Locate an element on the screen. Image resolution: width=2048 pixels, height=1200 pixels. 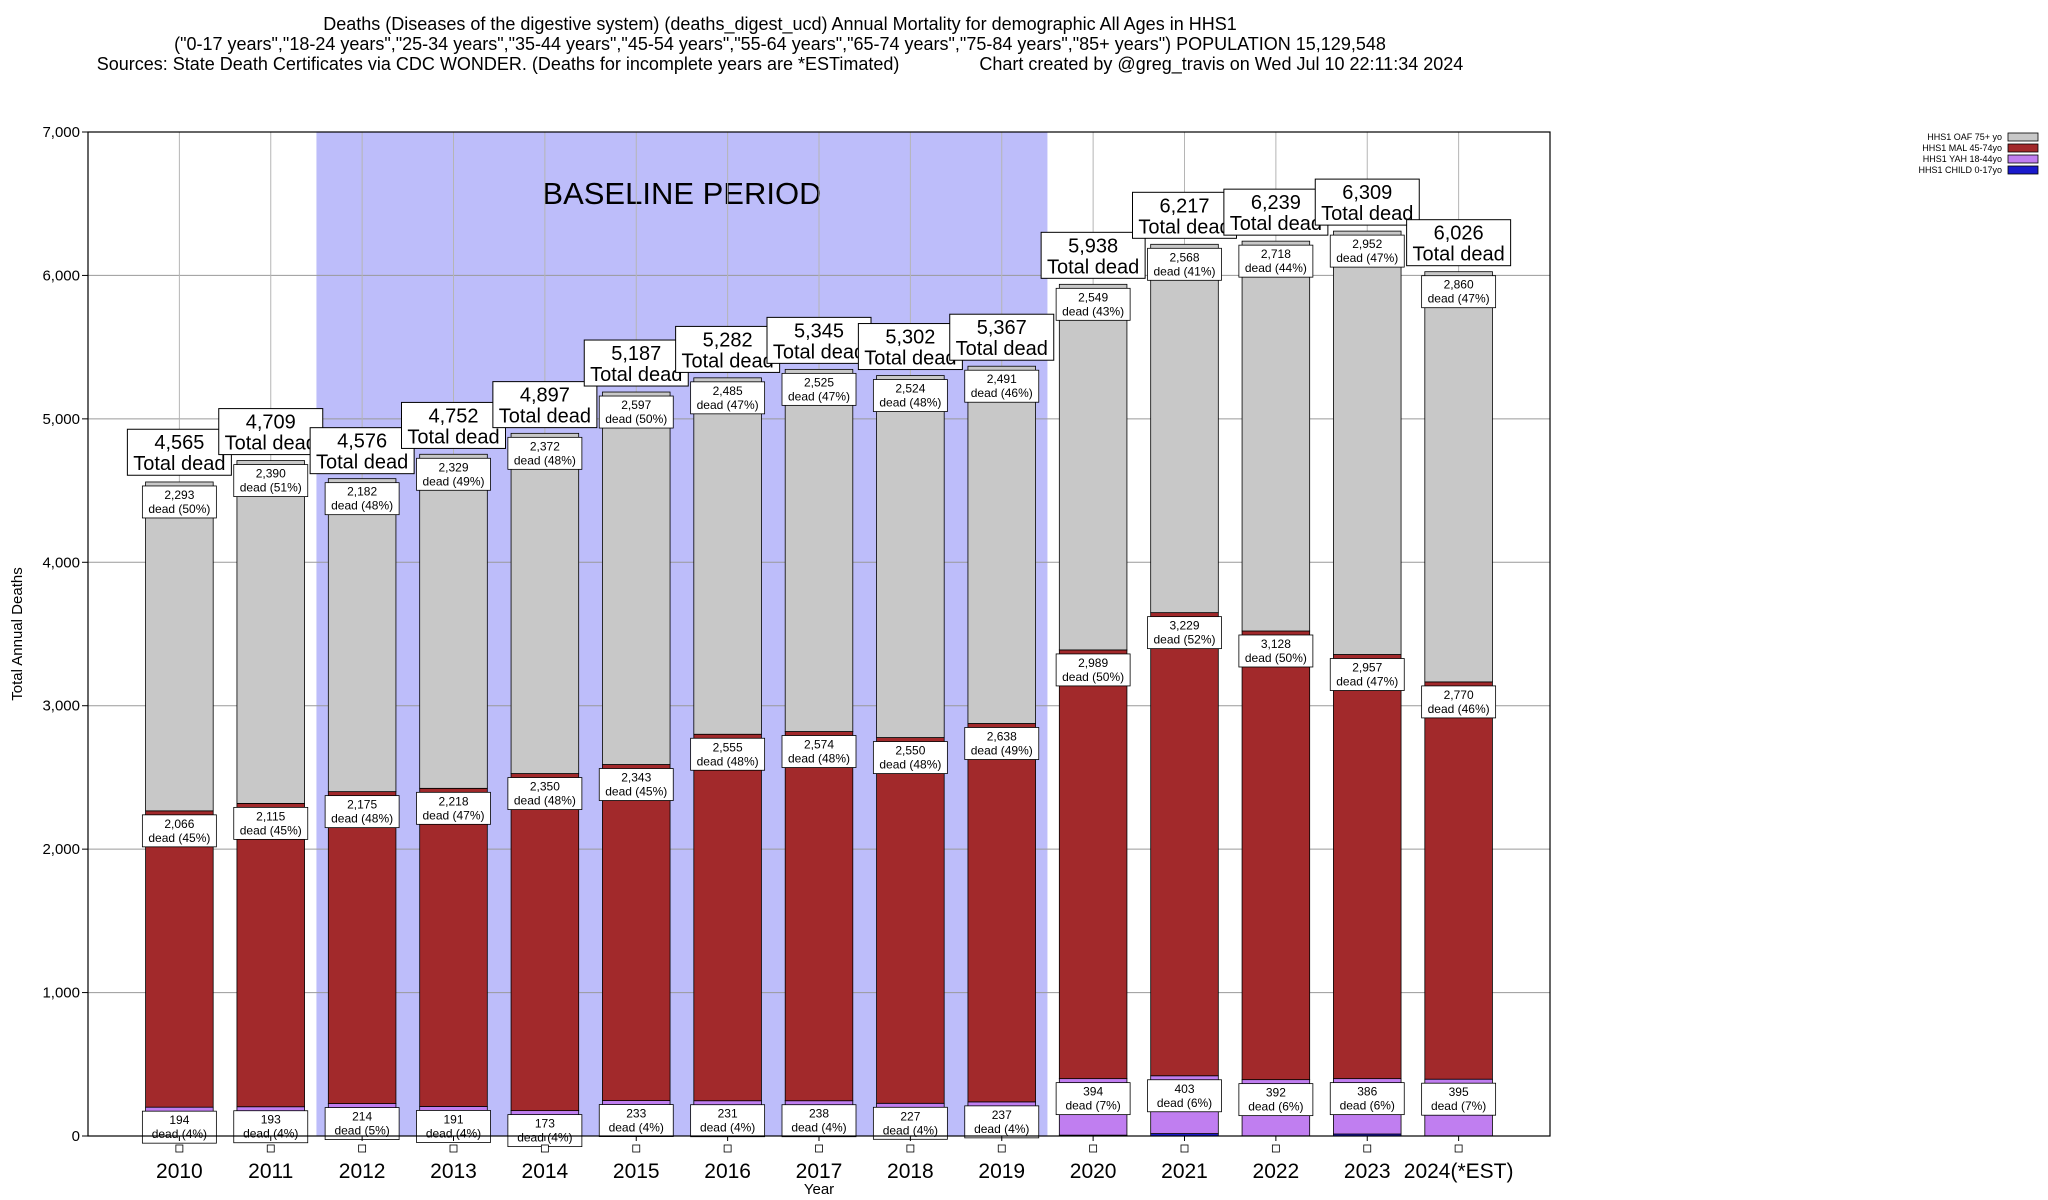
total-label-value: 6,026 is located at coordinates (1459, 234).